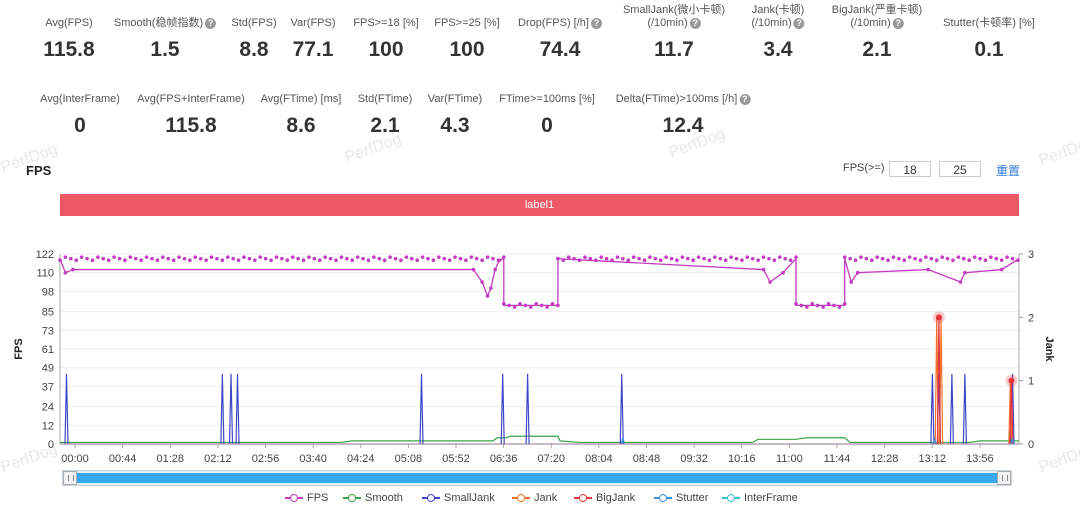 This screenshot has width=1080, height=513. Describe the element at coordinates (681, 498) in the screenshot. I see `legend-item-stutter: Stutter` at that location.